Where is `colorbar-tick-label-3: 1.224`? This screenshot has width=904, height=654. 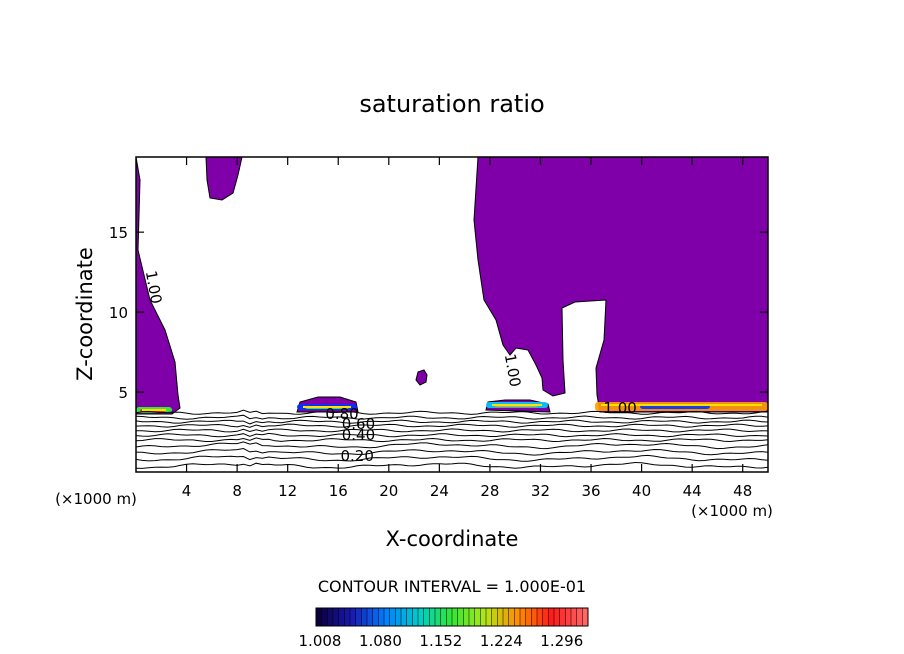 colorbar-tick-label-3: 1.224 is located at coordinates (501, 641).